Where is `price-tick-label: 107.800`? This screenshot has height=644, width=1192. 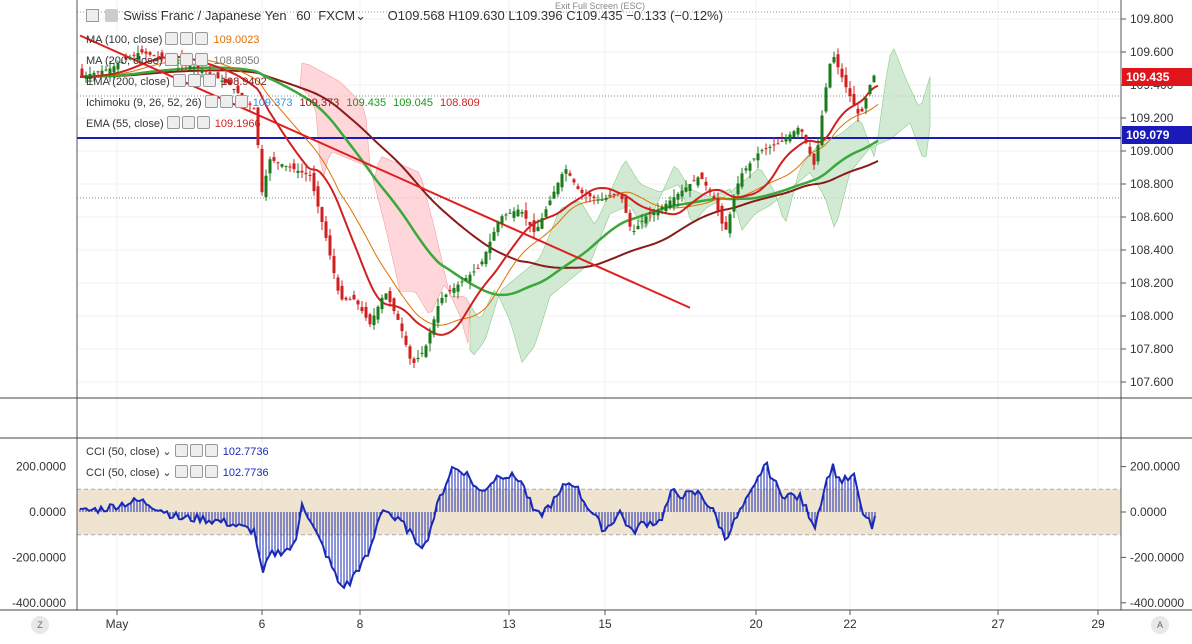 price-tick-label: 107.800 is located at coordinates (1152, 349).